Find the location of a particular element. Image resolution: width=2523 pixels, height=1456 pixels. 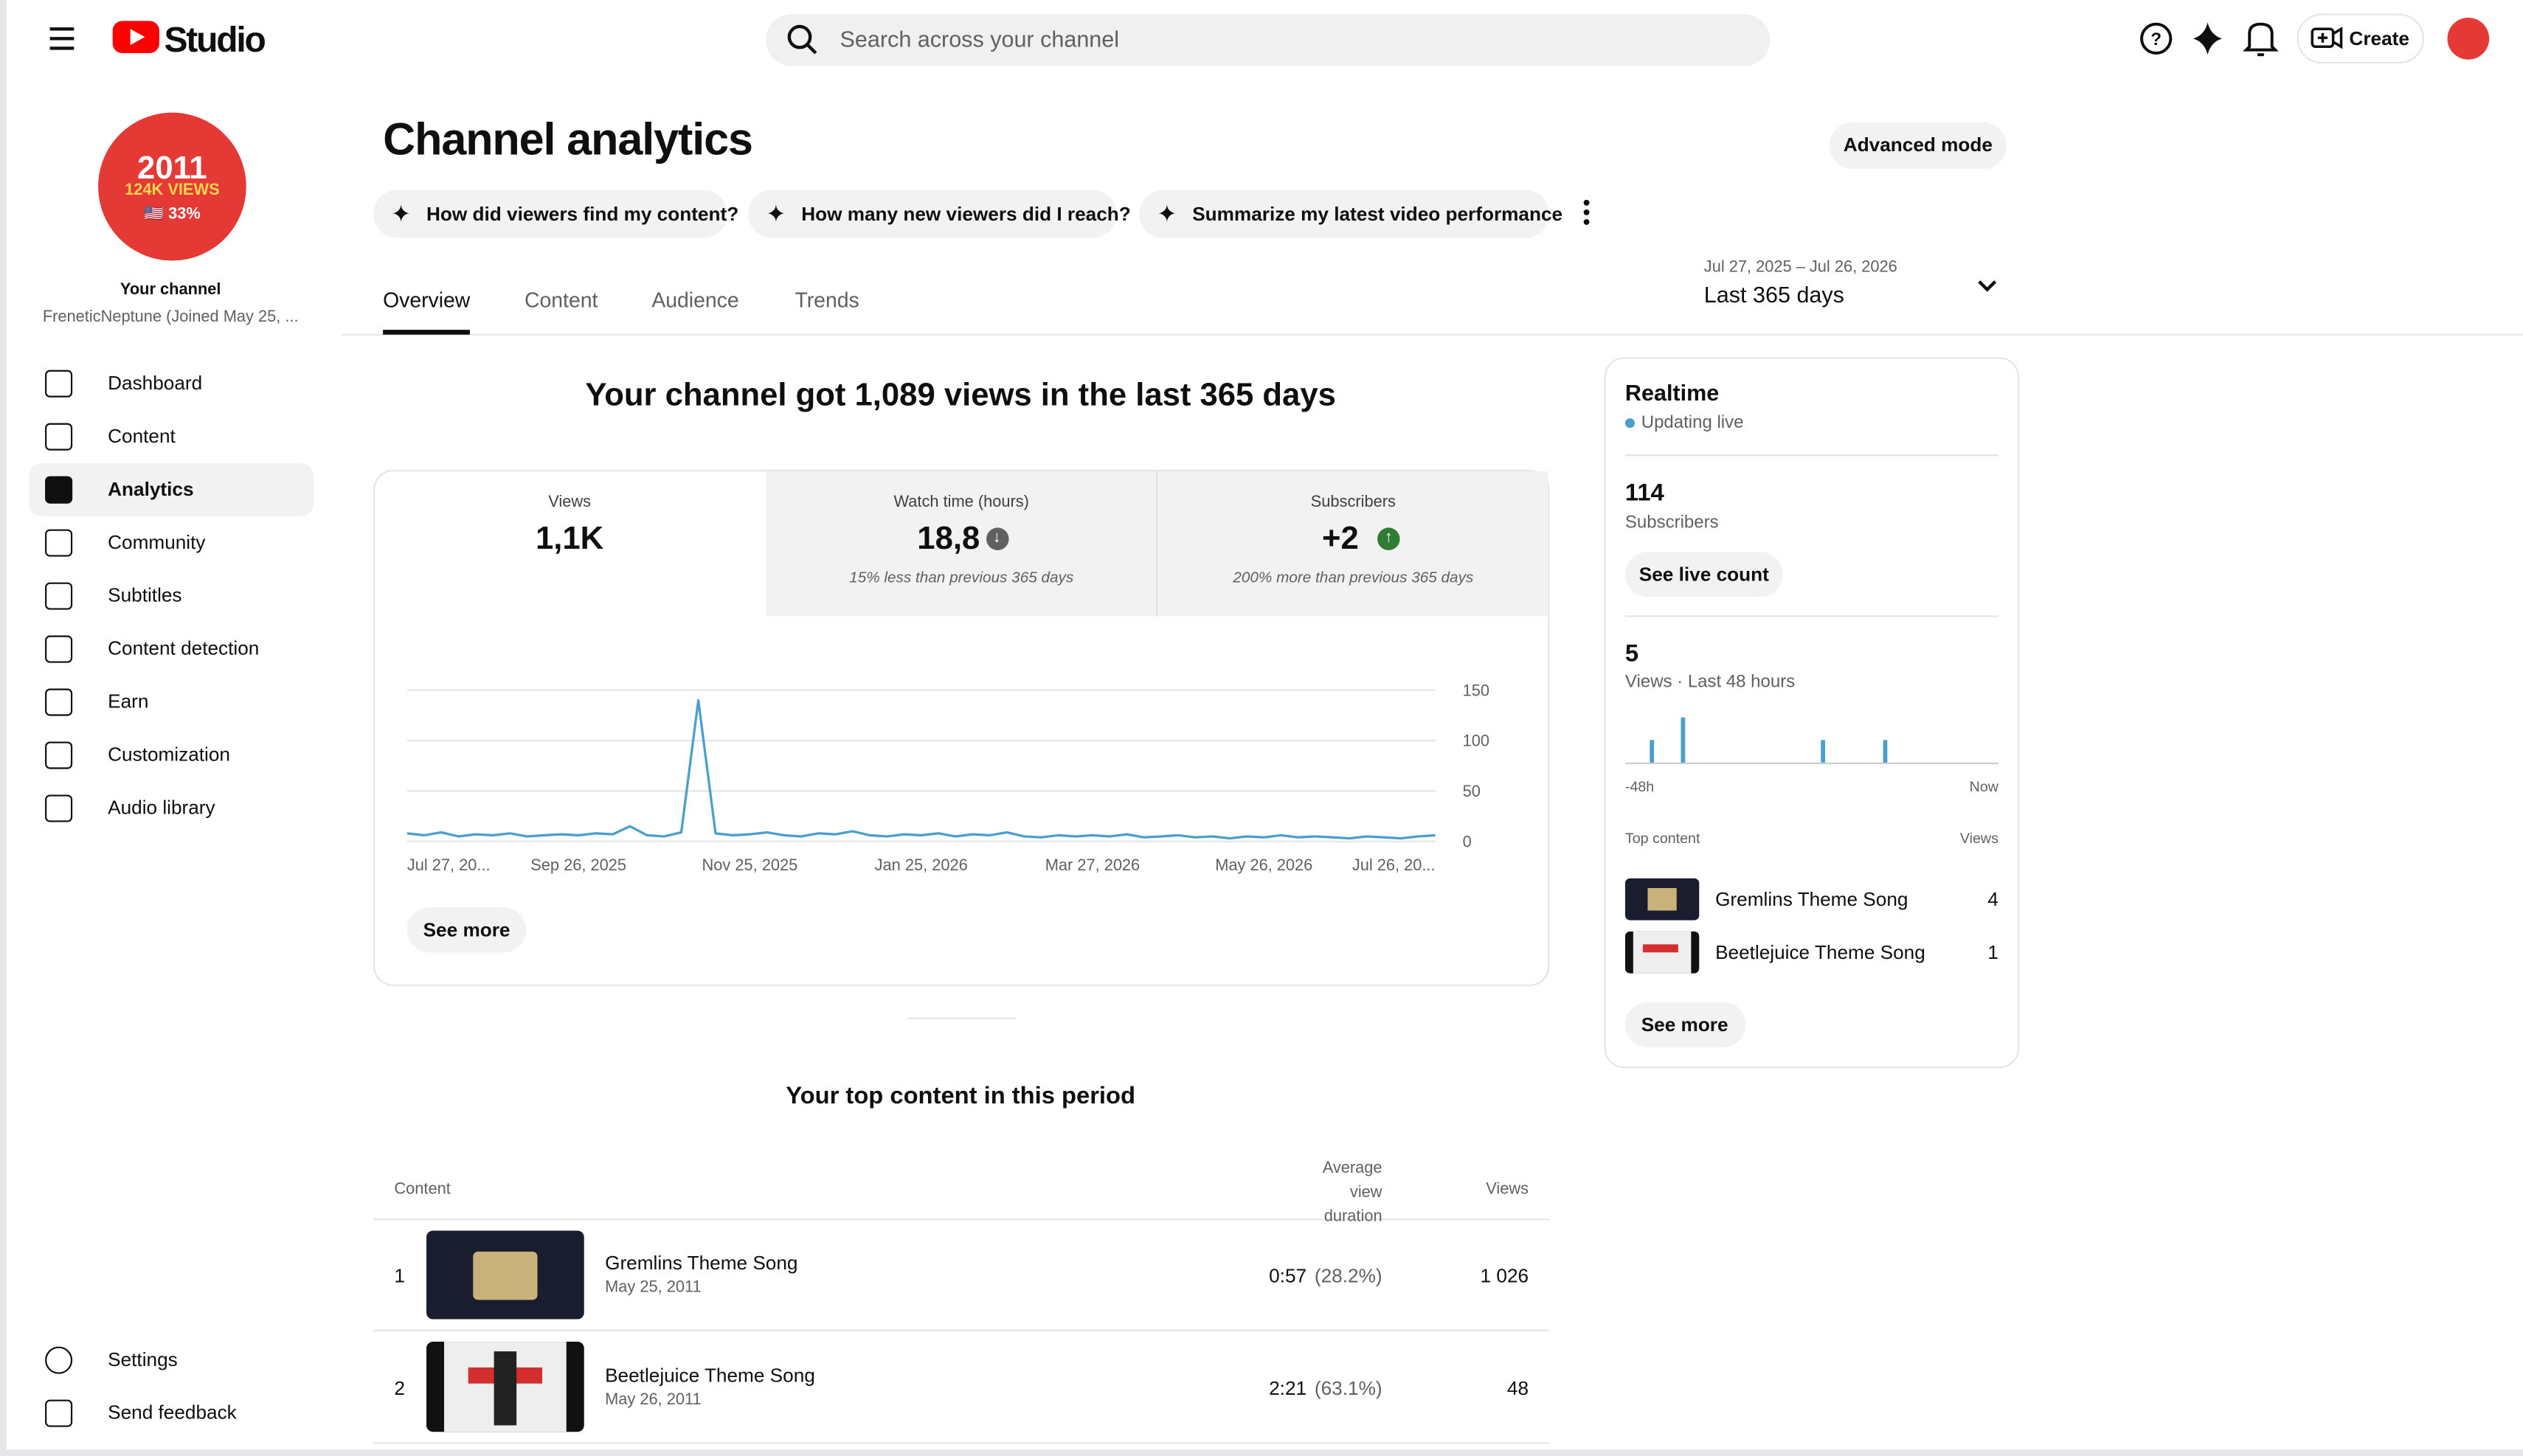

advanced-mode-button is located at coordinates (1918, 146).